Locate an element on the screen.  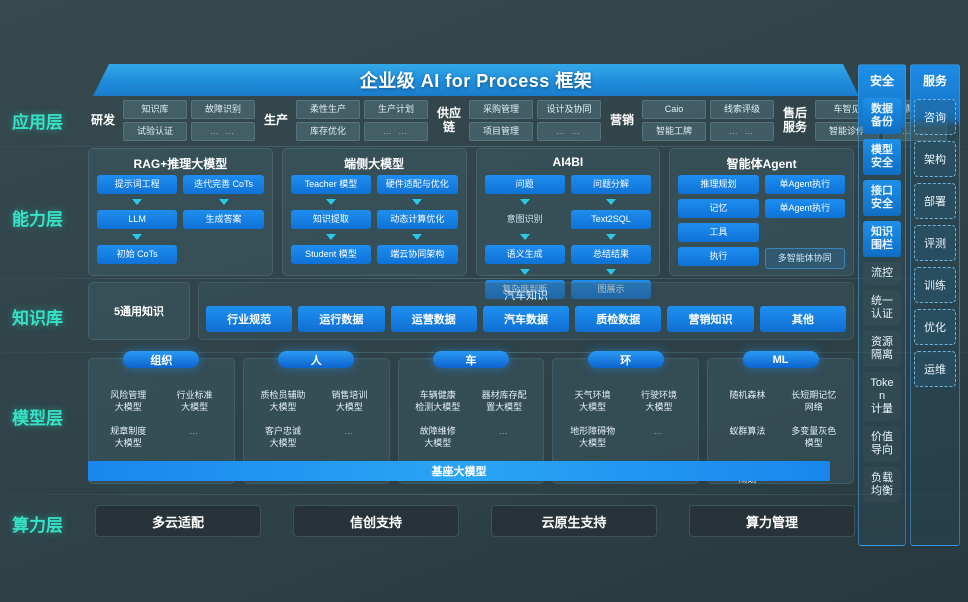
model-item: 随机森林 is located at coordinates (747, 395).